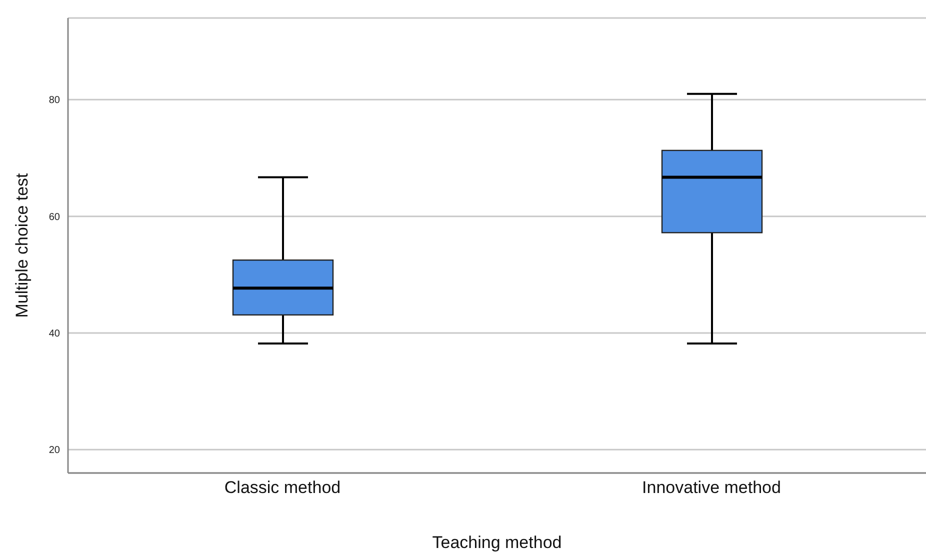 Image resolution: width=926 pixels, height=558 pixels. I want to click on y-tick-label: 20, so click(54, 450).